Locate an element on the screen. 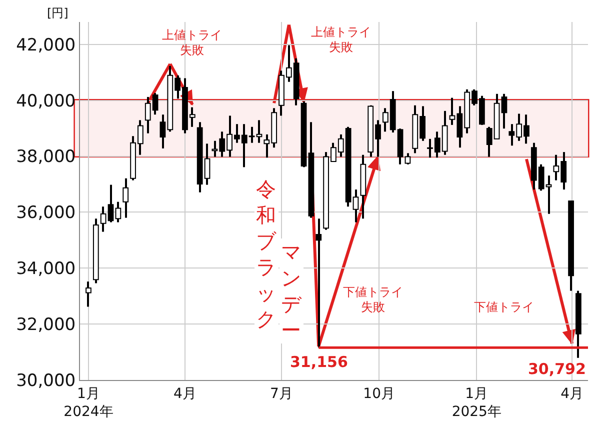 Image resolution: width=600 pixels, height=432 pixels. y-tick-label: 34,000 is located at coordinates (46, 269).